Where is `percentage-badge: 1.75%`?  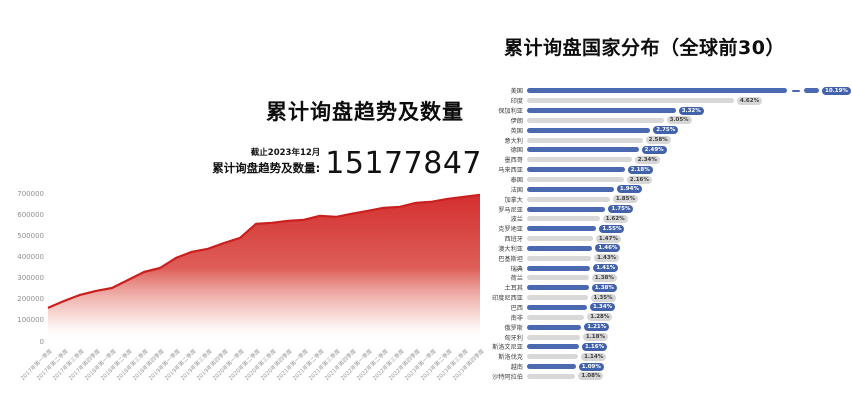
percentage-badge: 1.75% is located at coordinates (621, 209).